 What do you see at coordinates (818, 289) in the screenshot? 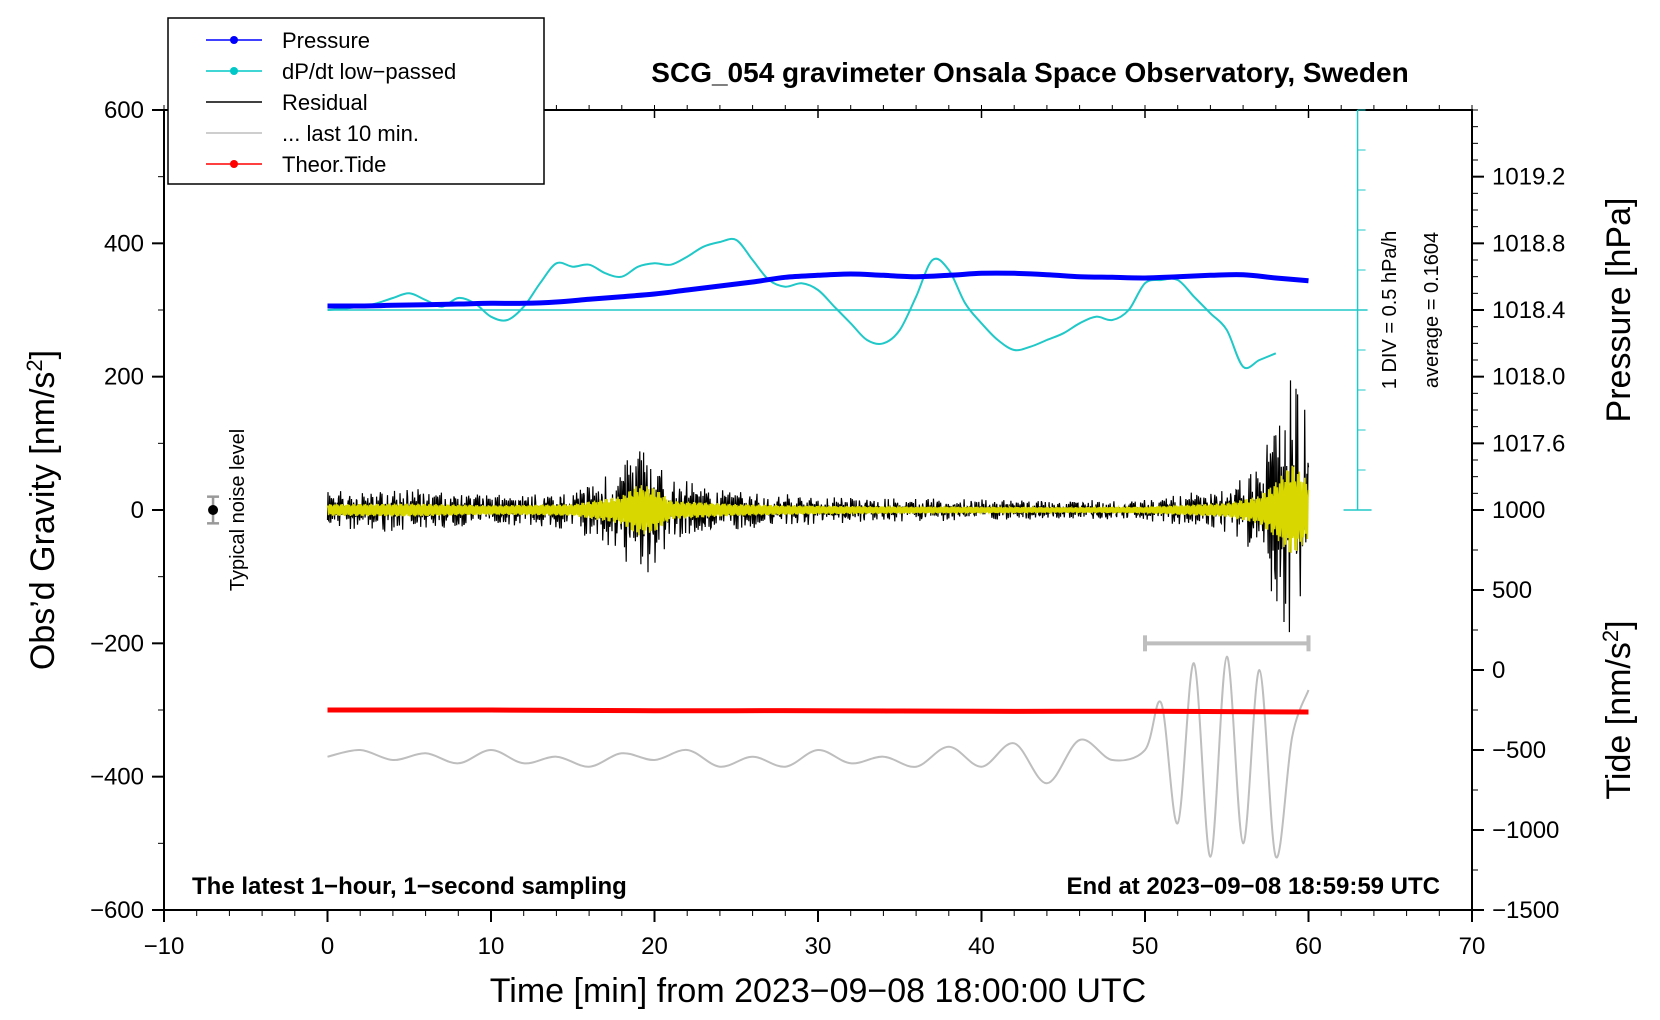
I see `pressure-line` at bounding box center [818, 289].